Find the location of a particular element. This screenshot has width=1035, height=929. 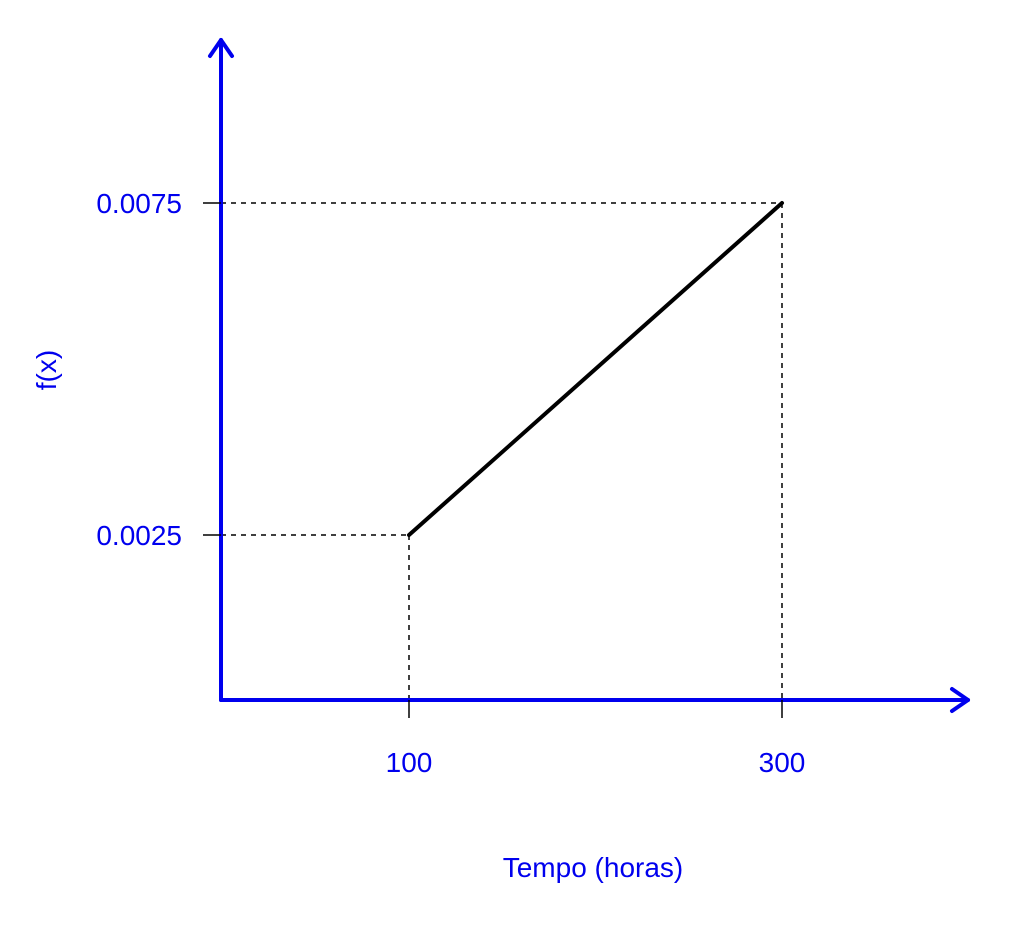

y-ticks: 0.0025 0.0075 is located at coordinates (158, 369).